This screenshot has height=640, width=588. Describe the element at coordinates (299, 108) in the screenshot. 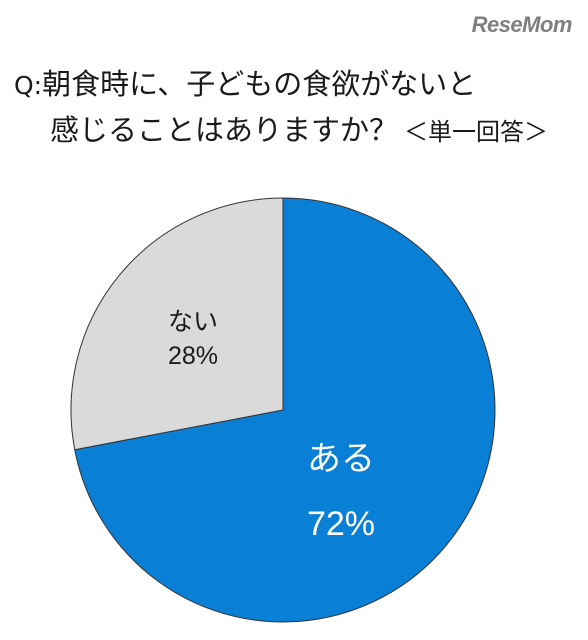

I see `question-text: Q:朝食時に、子どもの食欲がないと 感じることはありますか？ ＜単一回答＞` at that location.